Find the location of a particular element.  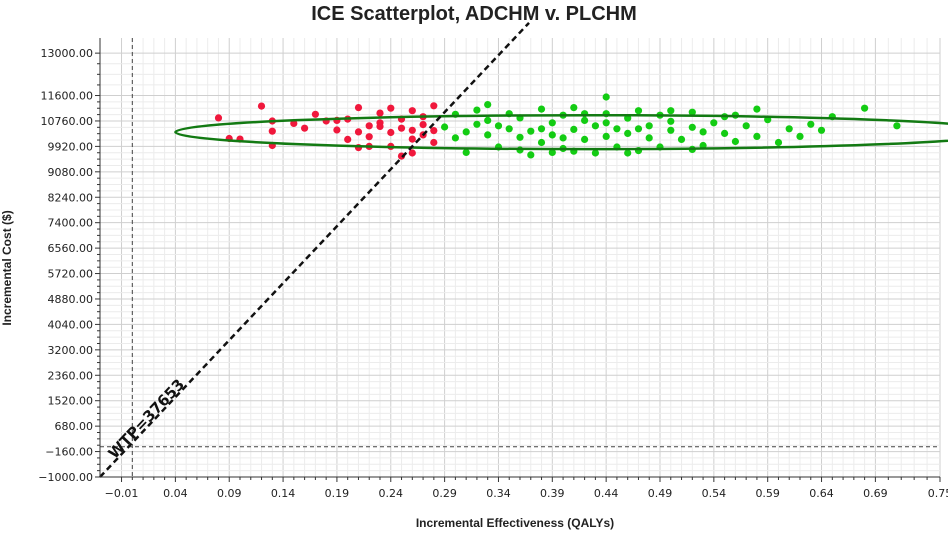

x-tick-label: 0.29 is located at coordinates (444, 493).